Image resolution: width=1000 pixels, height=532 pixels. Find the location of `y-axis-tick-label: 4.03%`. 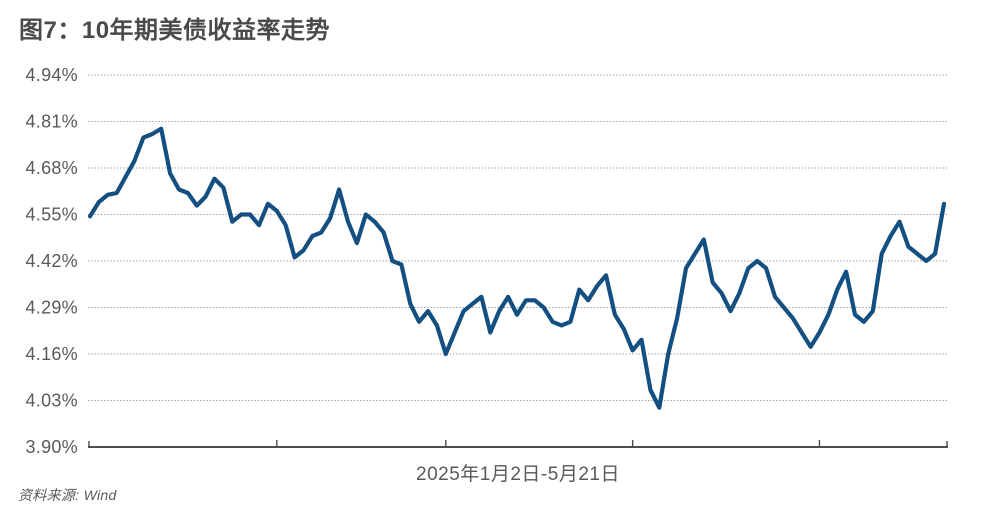

y-axis-tick-label: 4.03% is located at coordinates (51, 401).